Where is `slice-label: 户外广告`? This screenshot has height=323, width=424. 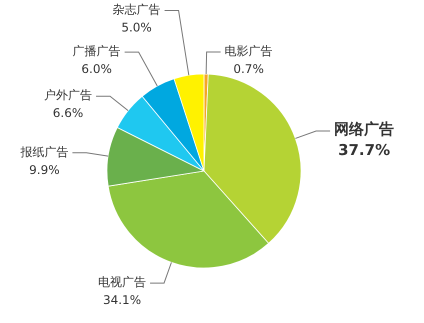
slice-label: 户外广告 is located at coordinates (68, 95).